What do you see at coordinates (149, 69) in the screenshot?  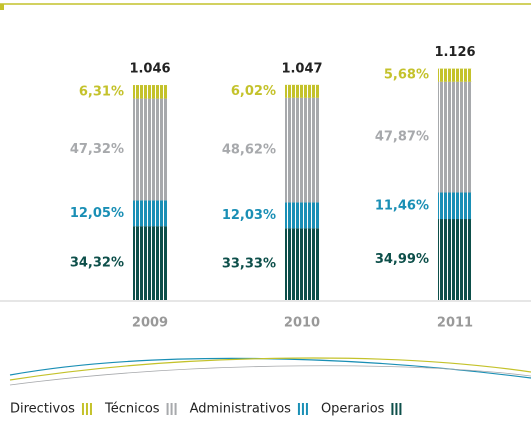 I see `total-label: 1.046` at bounding box center [149, 69].